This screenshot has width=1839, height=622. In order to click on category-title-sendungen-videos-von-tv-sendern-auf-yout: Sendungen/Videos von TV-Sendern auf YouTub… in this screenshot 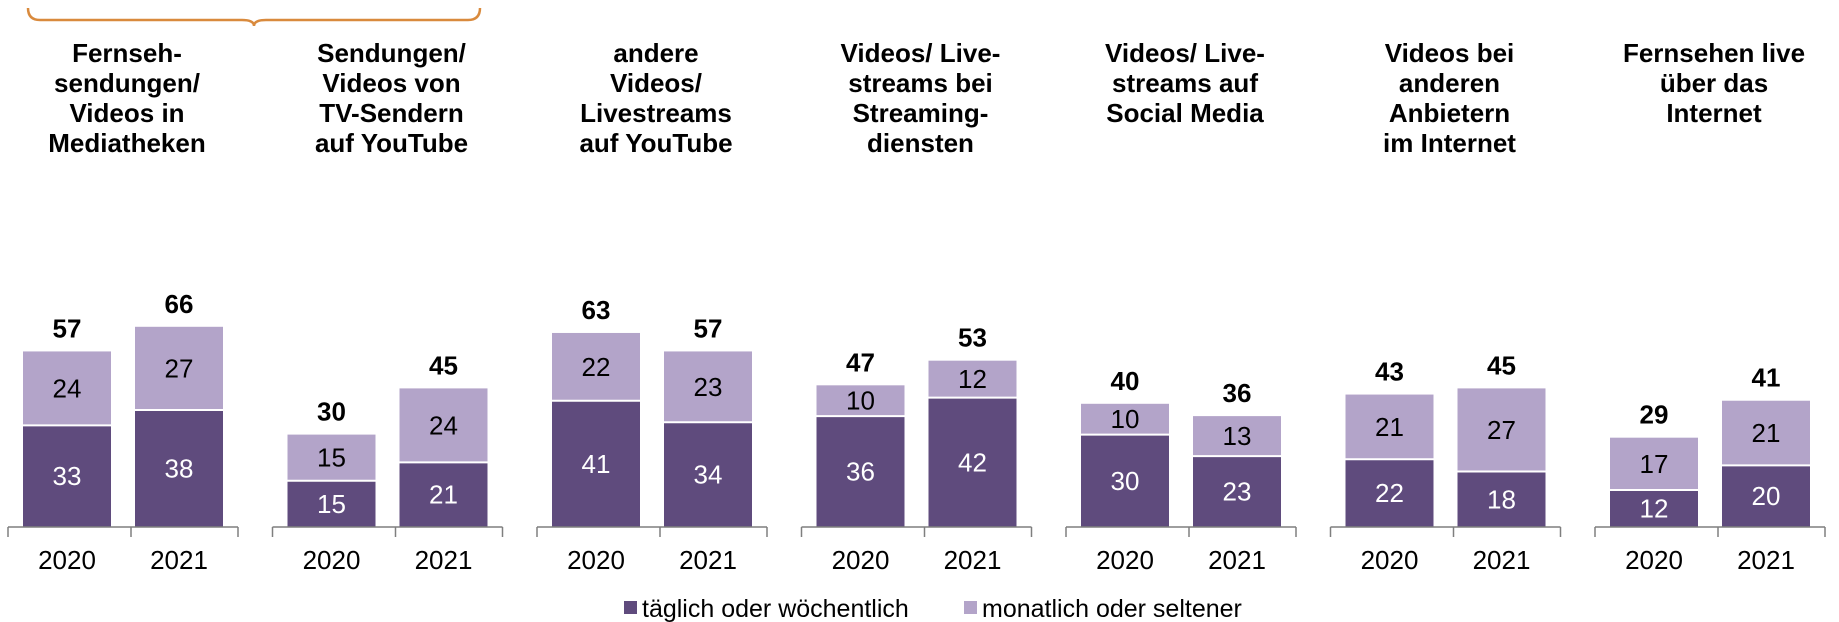, I will do `click(391, 98)`.